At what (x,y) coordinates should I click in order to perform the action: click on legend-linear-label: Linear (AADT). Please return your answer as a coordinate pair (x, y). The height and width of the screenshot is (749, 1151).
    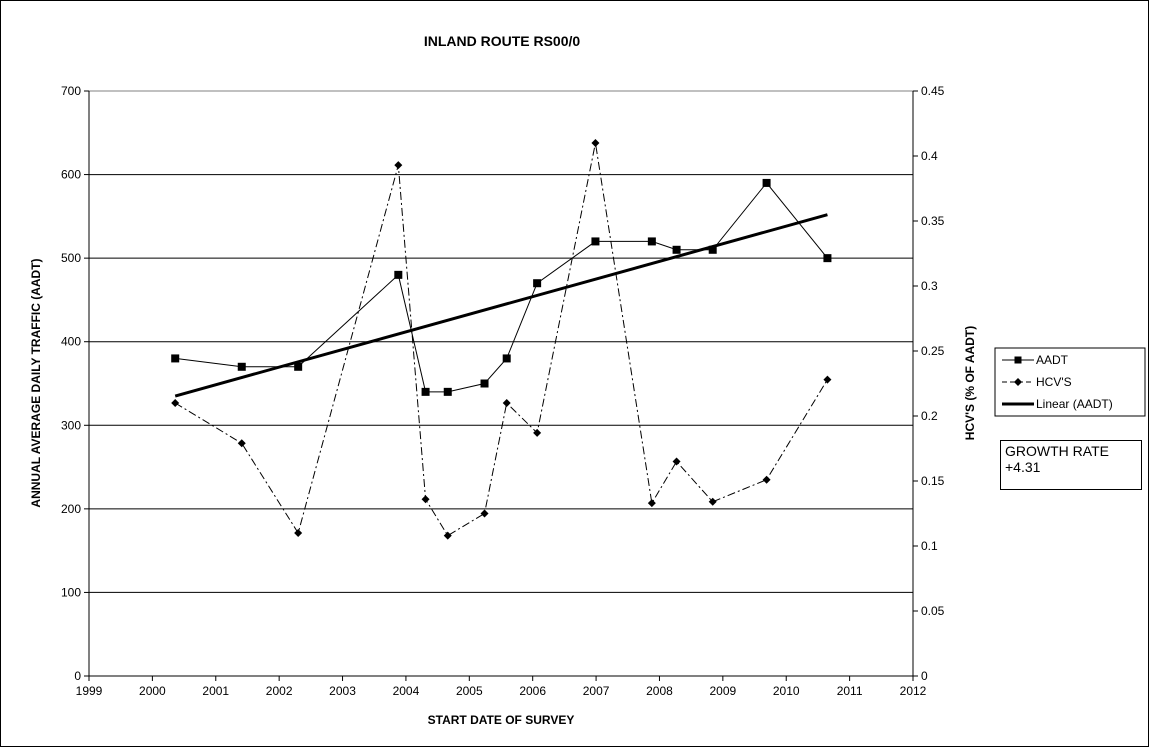
    Looking at the image, I should click on (1074, 404).